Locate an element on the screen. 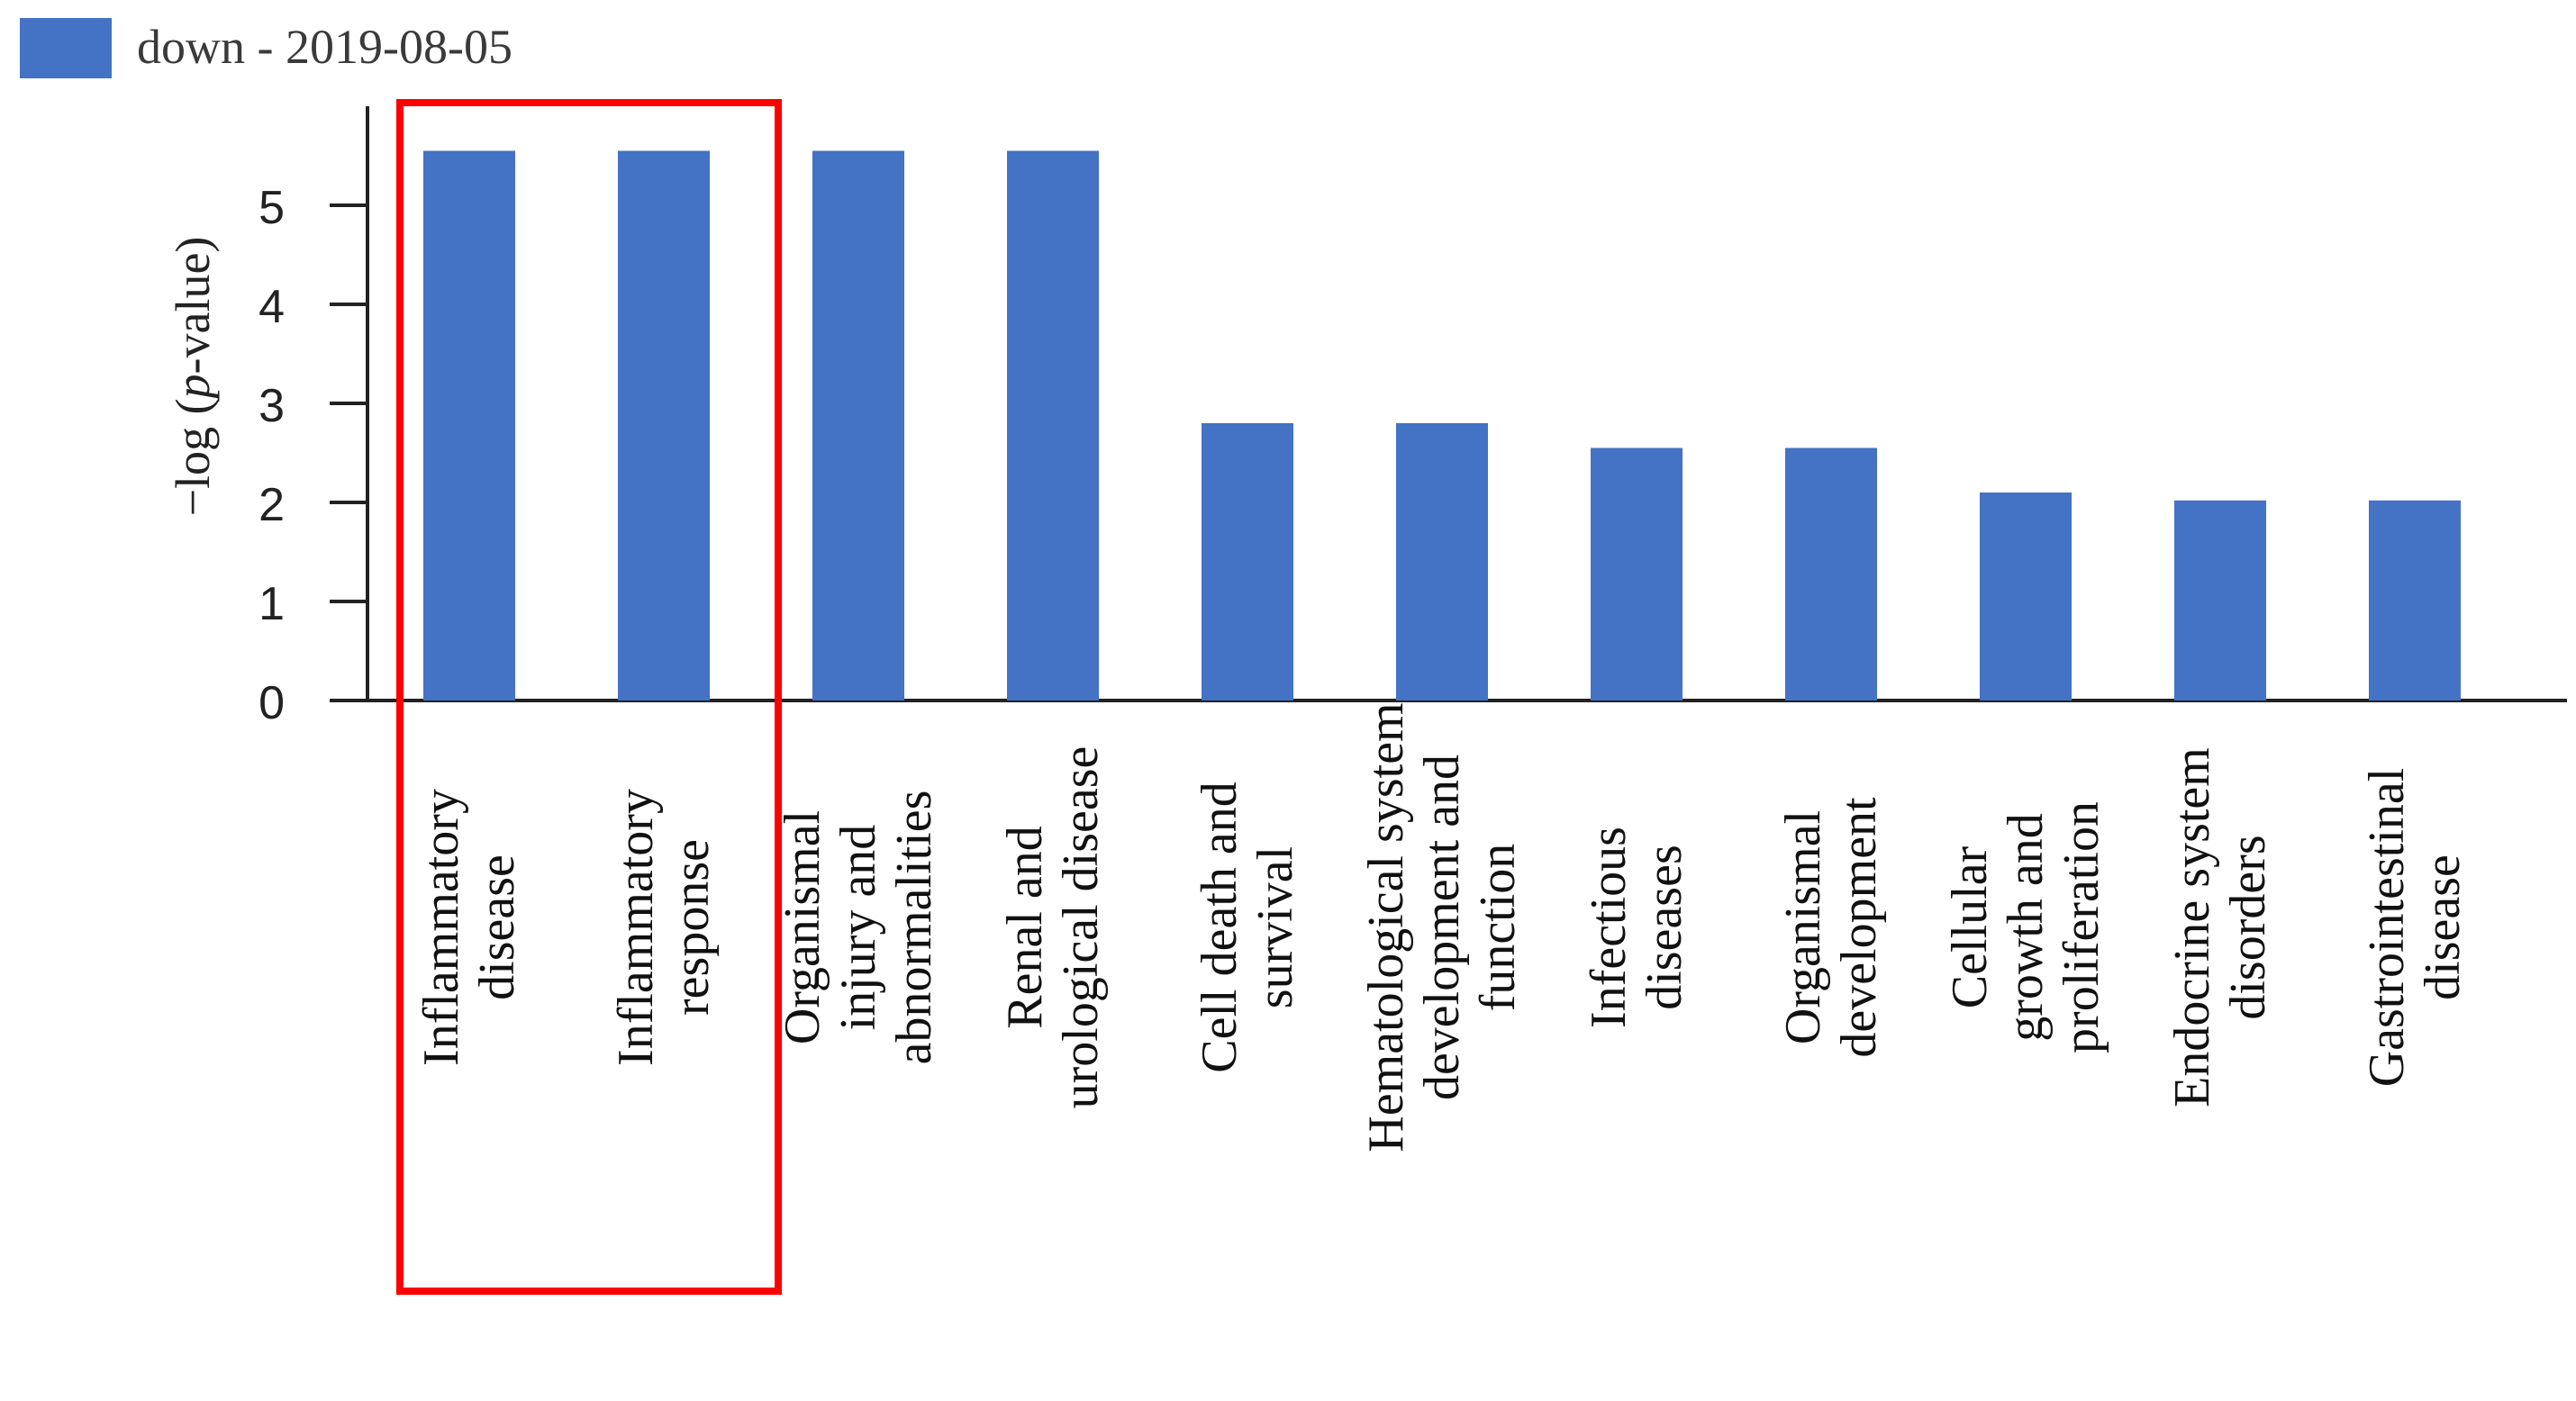 This screenshot has height=1401, width=2576. svg-text:Organismalinjury andabnormalit: Organismalinjury andabnormalities is located at coordinates (858, 928).